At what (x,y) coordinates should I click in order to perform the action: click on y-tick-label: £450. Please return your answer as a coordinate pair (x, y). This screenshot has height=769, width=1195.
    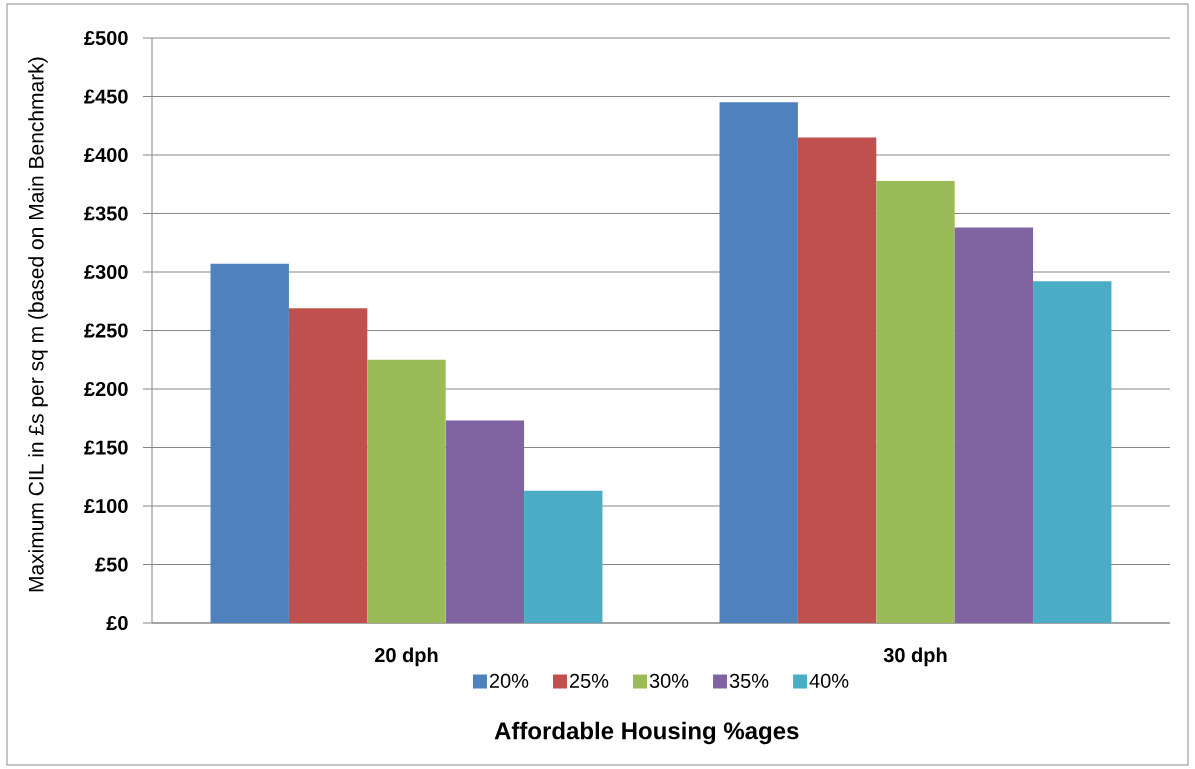
    Looking at the image, I should click on (106, 96).